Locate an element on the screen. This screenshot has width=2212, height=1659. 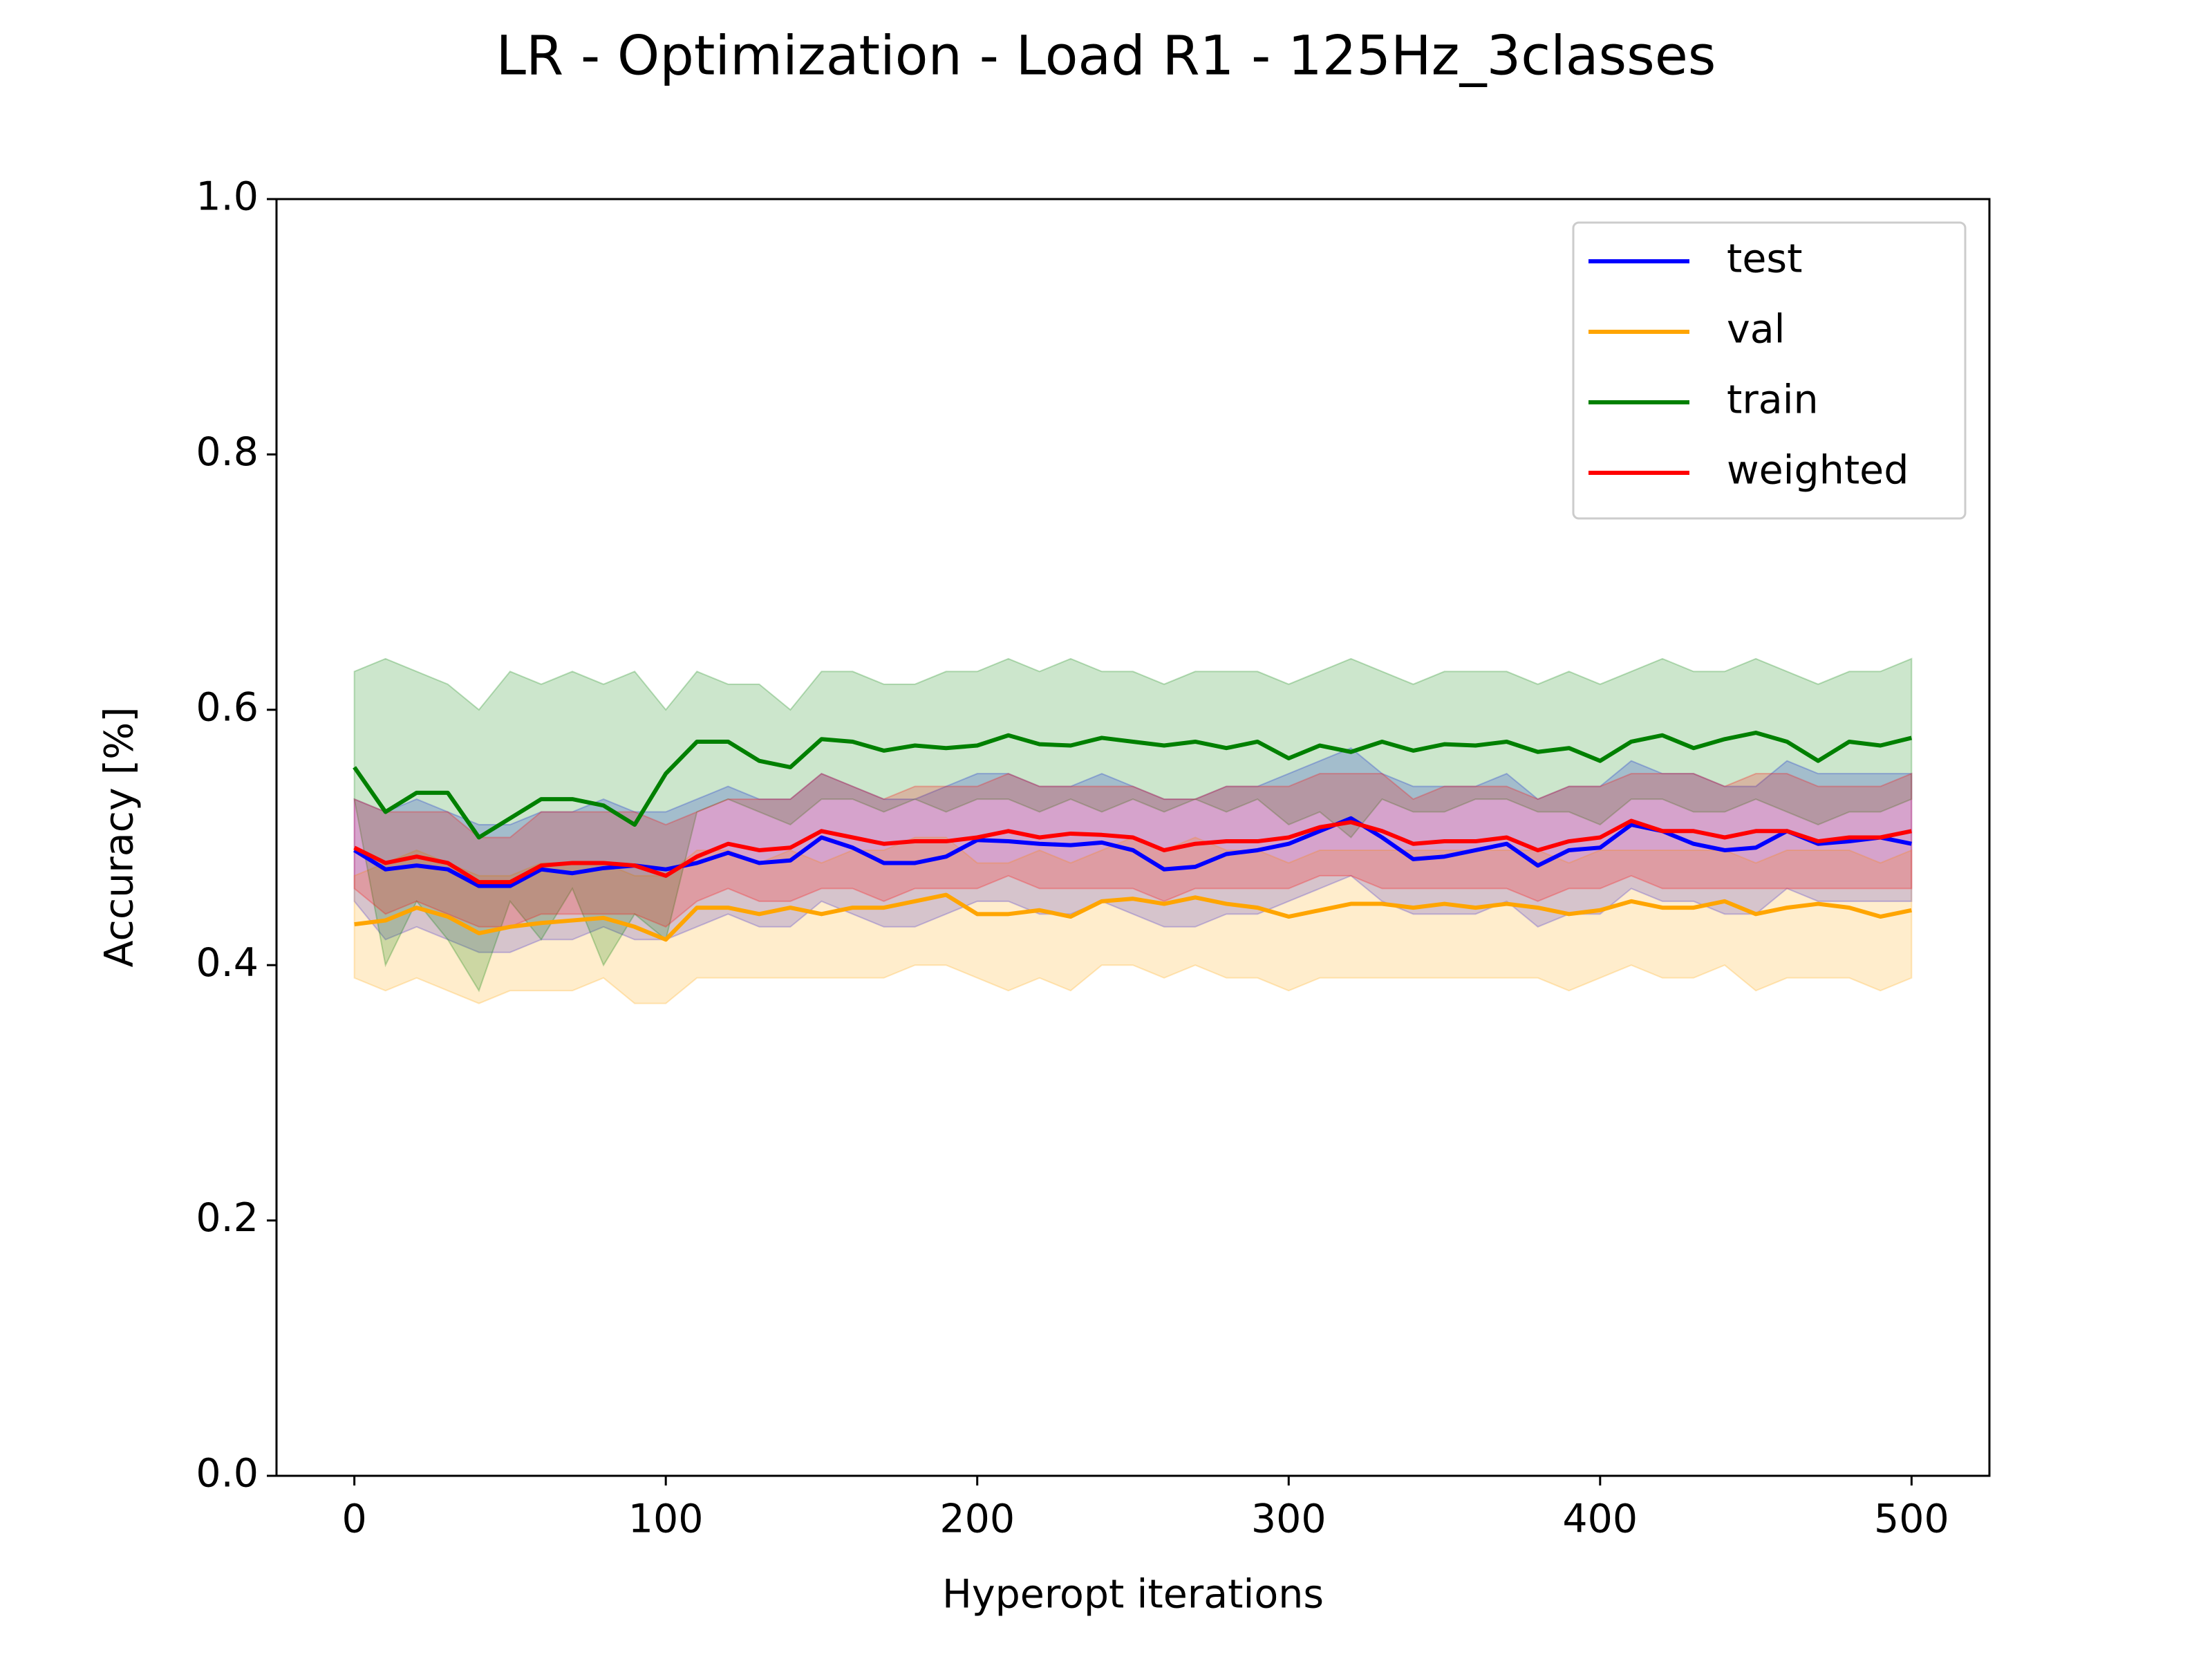
y-tick-label: 0.8 is located at coordinates (228, 452).